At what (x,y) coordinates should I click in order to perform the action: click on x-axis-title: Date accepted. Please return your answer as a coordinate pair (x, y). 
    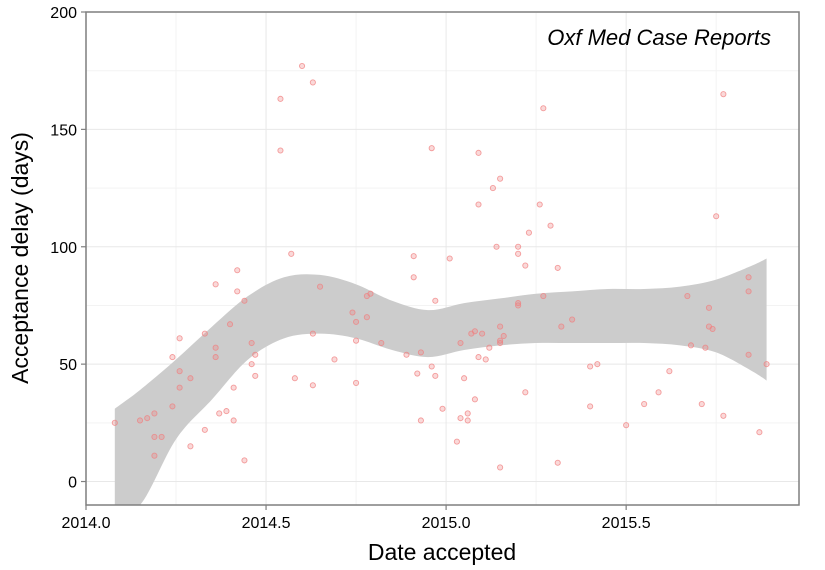
    Looking at the image, I should click on (442, 552).